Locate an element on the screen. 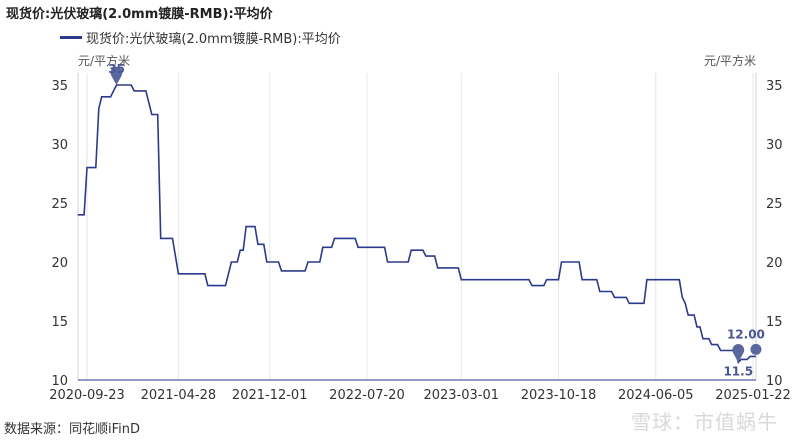 The height and width of the screenshot is (443, 800). y-tick-label-right: 25 is located at coordinates (774, 204).